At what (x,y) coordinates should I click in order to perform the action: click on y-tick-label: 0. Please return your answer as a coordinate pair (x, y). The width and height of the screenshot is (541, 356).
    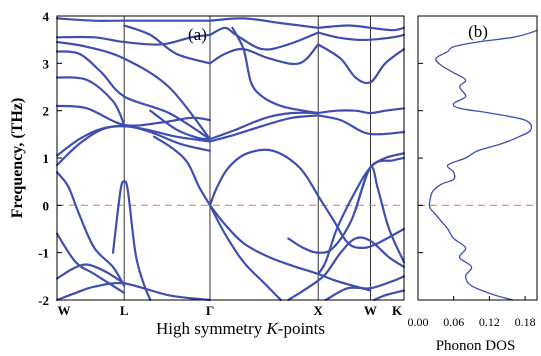
    Looking at the image, I should click on (46, 205).